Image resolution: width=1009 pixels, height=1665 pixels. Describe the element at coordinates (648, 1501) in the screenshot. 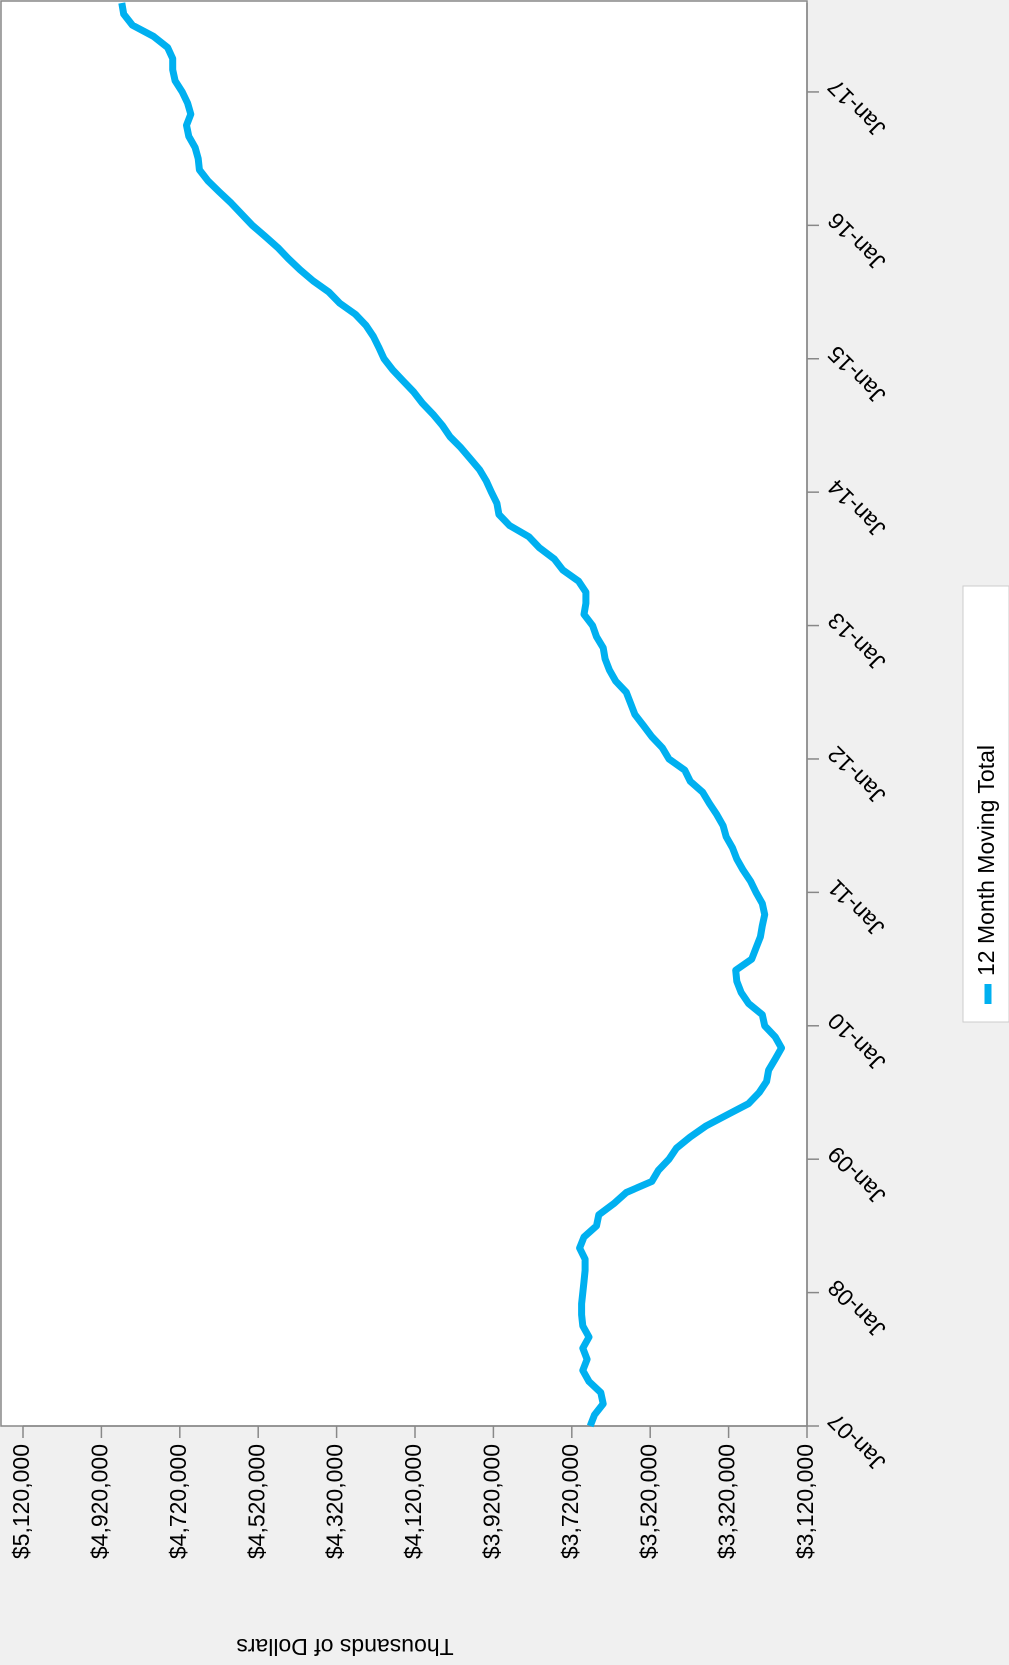

I see `y-tick-label: $3,520,000` at that location.